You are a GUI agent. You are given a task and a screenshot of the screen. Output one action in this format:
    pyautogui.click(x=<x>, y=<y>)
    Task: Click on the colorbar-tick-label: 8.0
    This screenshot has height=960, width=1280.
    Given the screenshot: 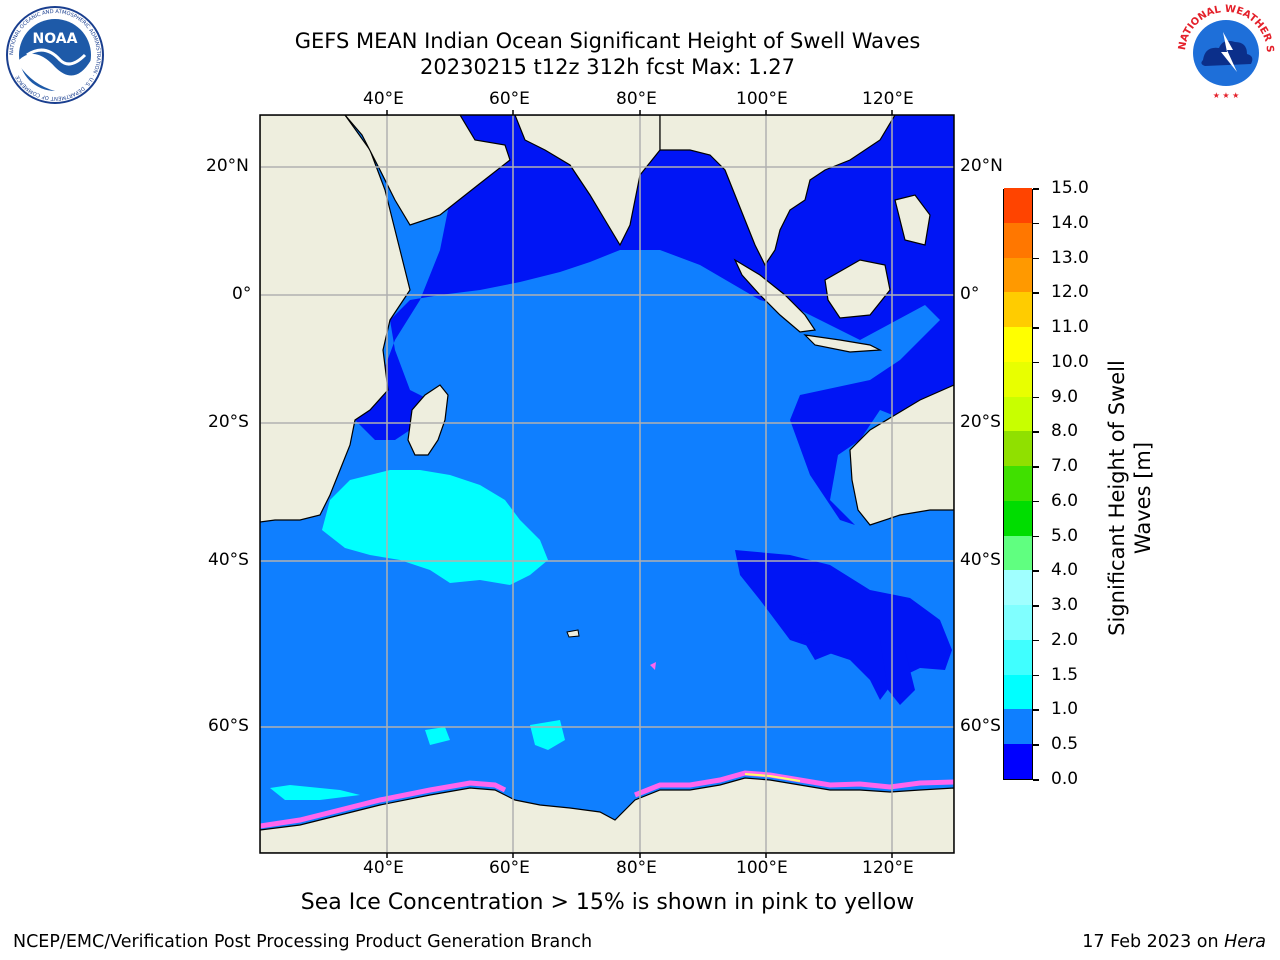 What is the action you would take?
    pyautogui.click(x=1065, y=431)
    